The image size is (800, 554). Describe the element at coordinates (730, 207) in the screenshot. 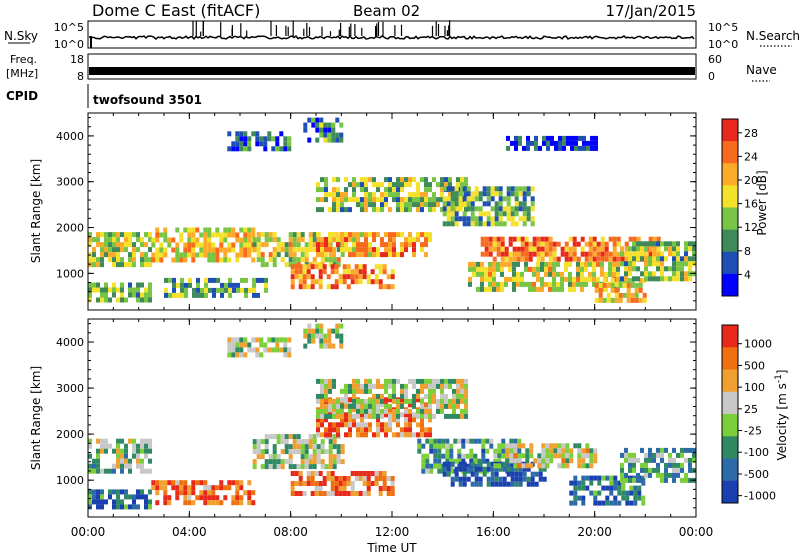

I see `colorbar-frame` at that location.